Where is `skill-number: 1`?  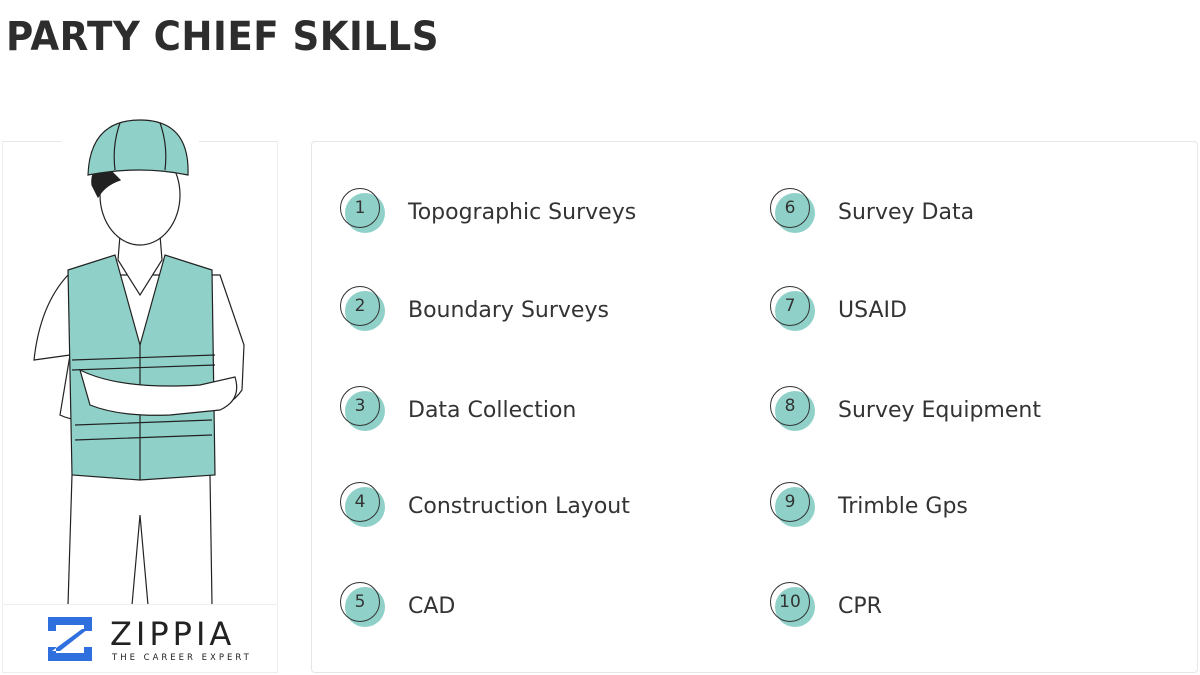 skill-number: 1 is located at coordinates (360, 208).